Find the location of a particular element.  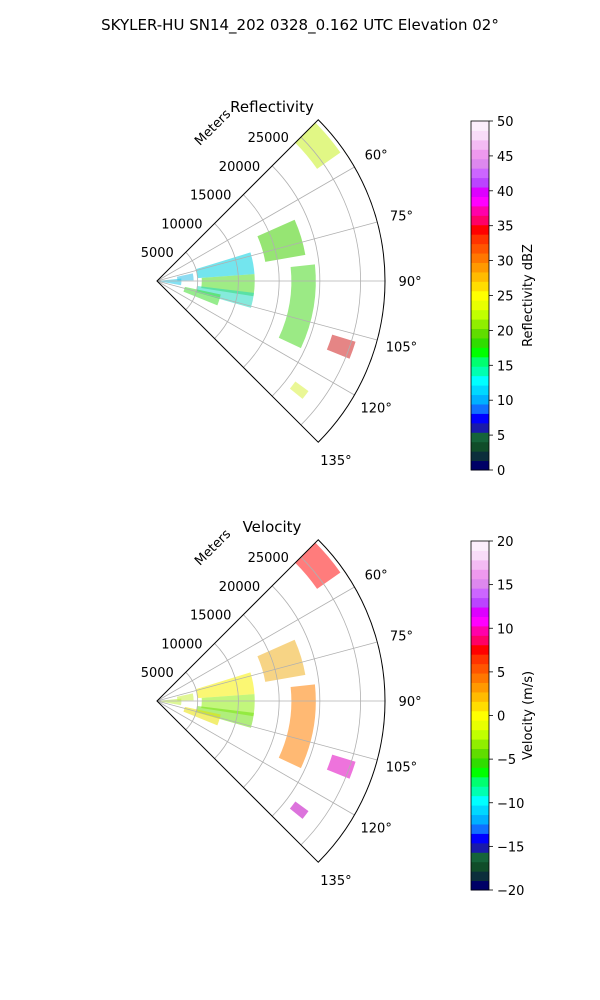

colorbar-label: Reflectivity dBZ is located at coordinates (528, 295).